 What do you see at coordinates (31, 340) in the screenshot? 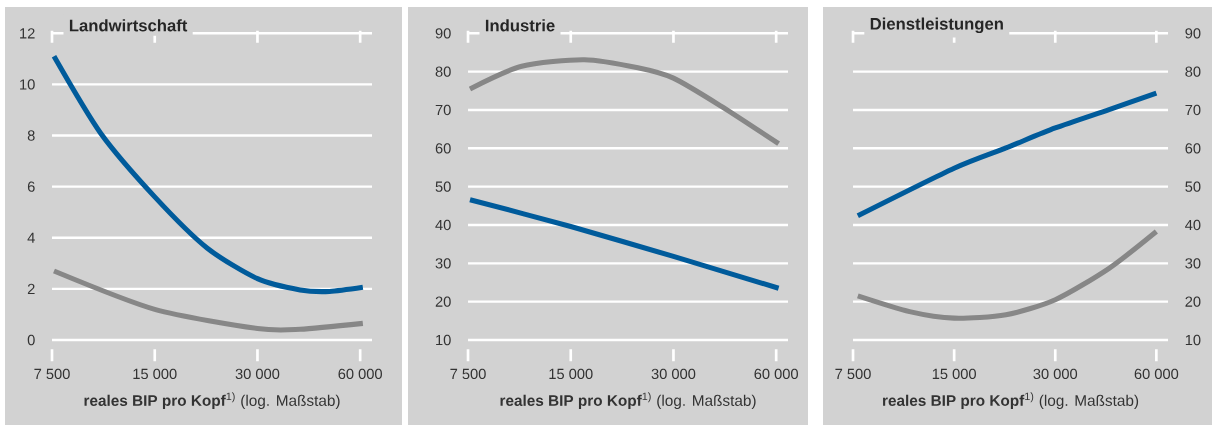
I see `y-tick-label: 0` at bounding box center [31, 340].